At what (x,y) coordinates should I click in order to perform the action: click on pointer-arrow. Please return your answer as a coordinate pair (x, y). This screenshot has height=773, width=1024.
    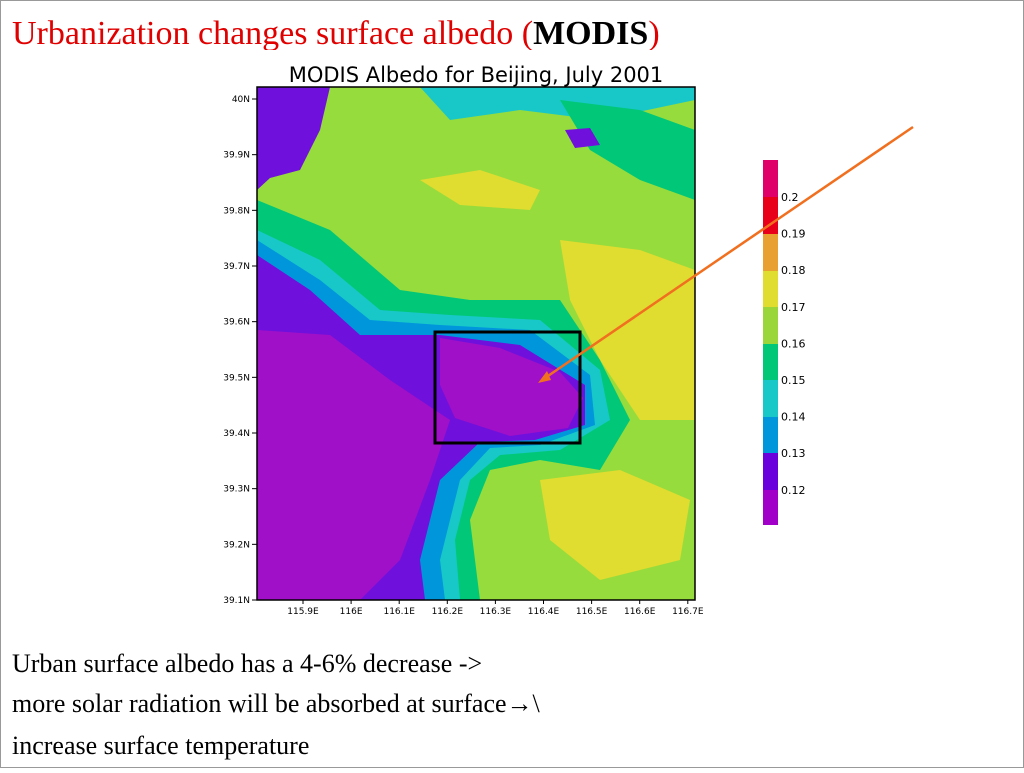
    Looking at the image, I should click on (729, 252).